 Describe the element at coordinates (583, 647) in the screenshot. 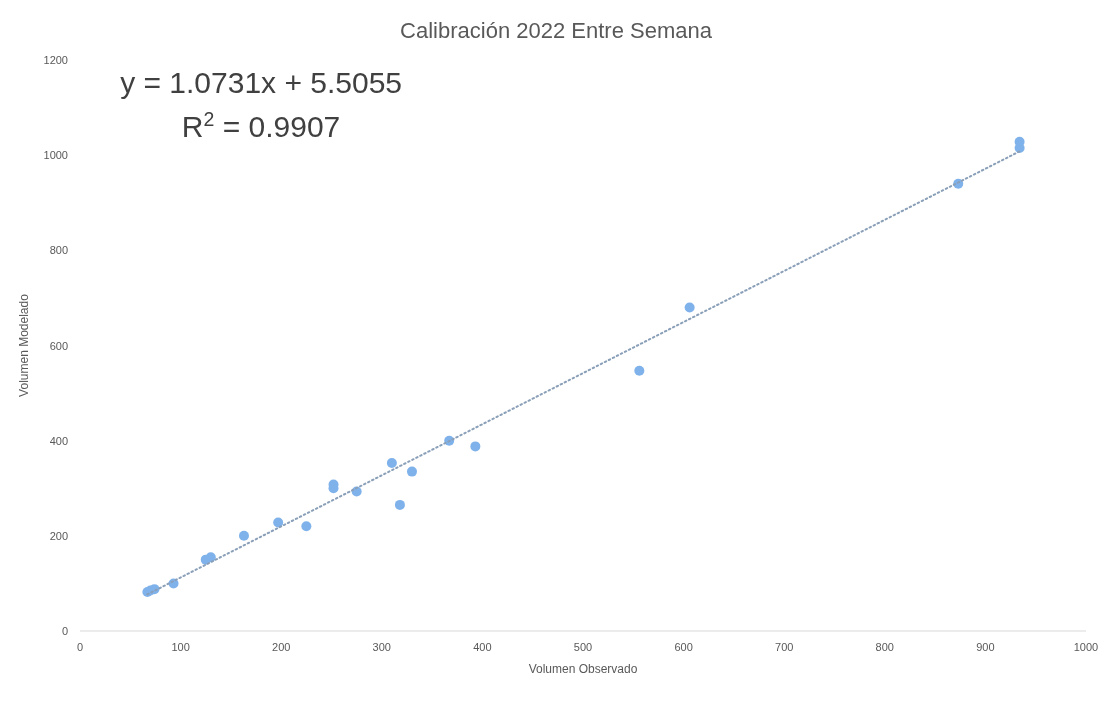

I see `x-tick-label: 500` at that location.